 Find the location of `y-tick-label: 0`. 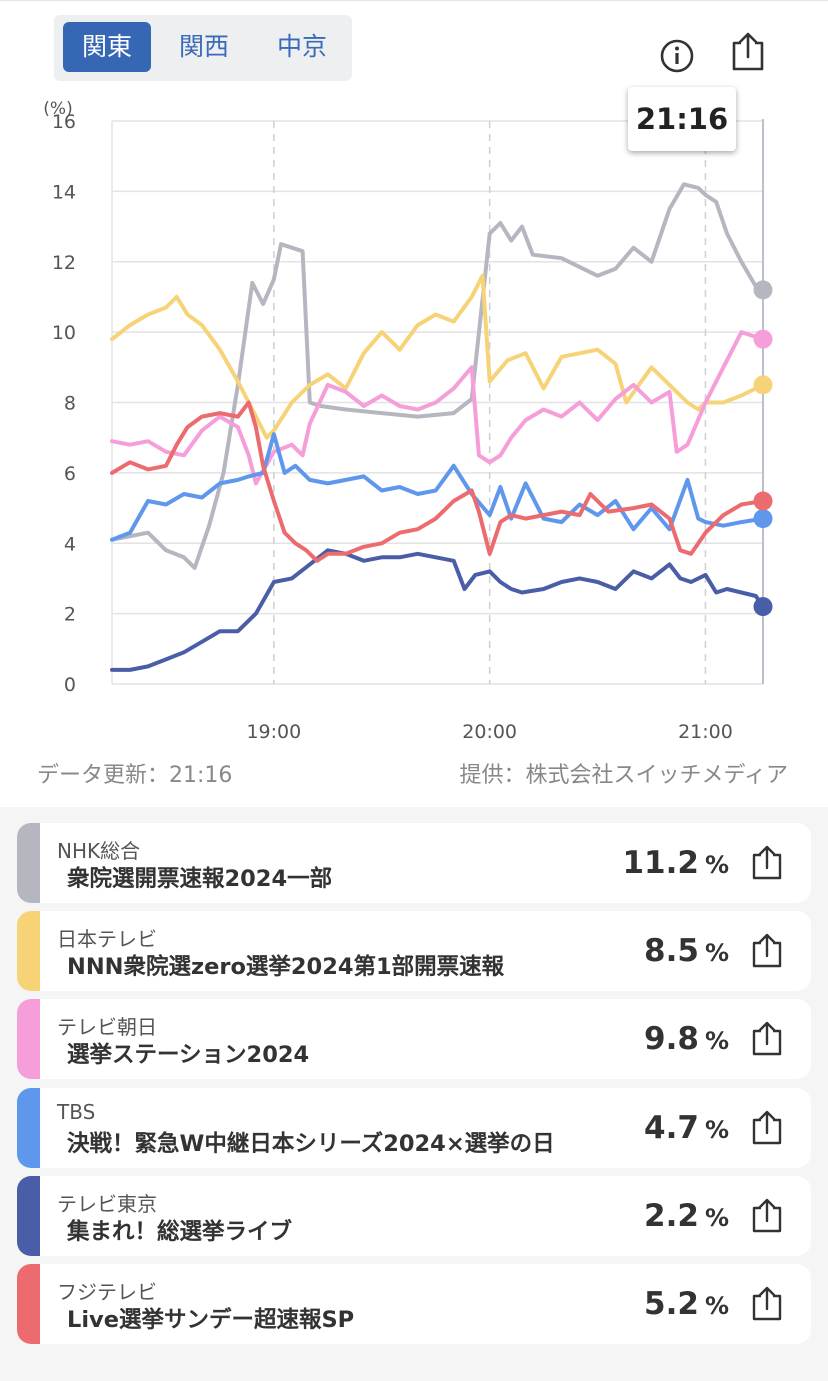

y-tick-label: 0 is located at coordinates (70, 685).